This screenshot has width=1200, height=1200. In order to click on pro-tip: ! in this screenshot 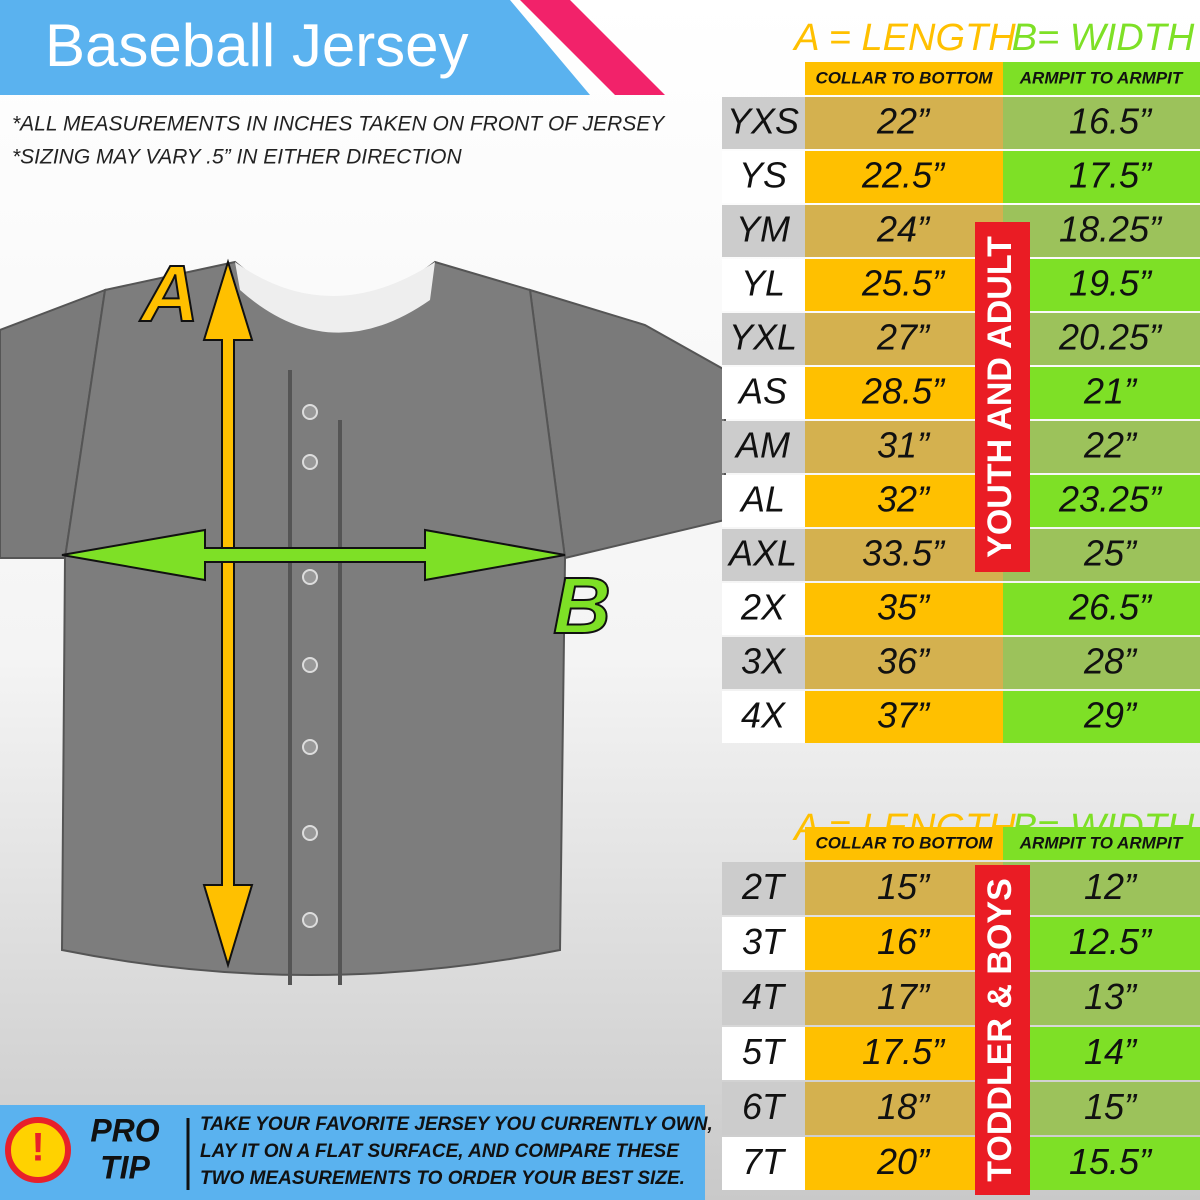, I will do `click(352, 1152)`.